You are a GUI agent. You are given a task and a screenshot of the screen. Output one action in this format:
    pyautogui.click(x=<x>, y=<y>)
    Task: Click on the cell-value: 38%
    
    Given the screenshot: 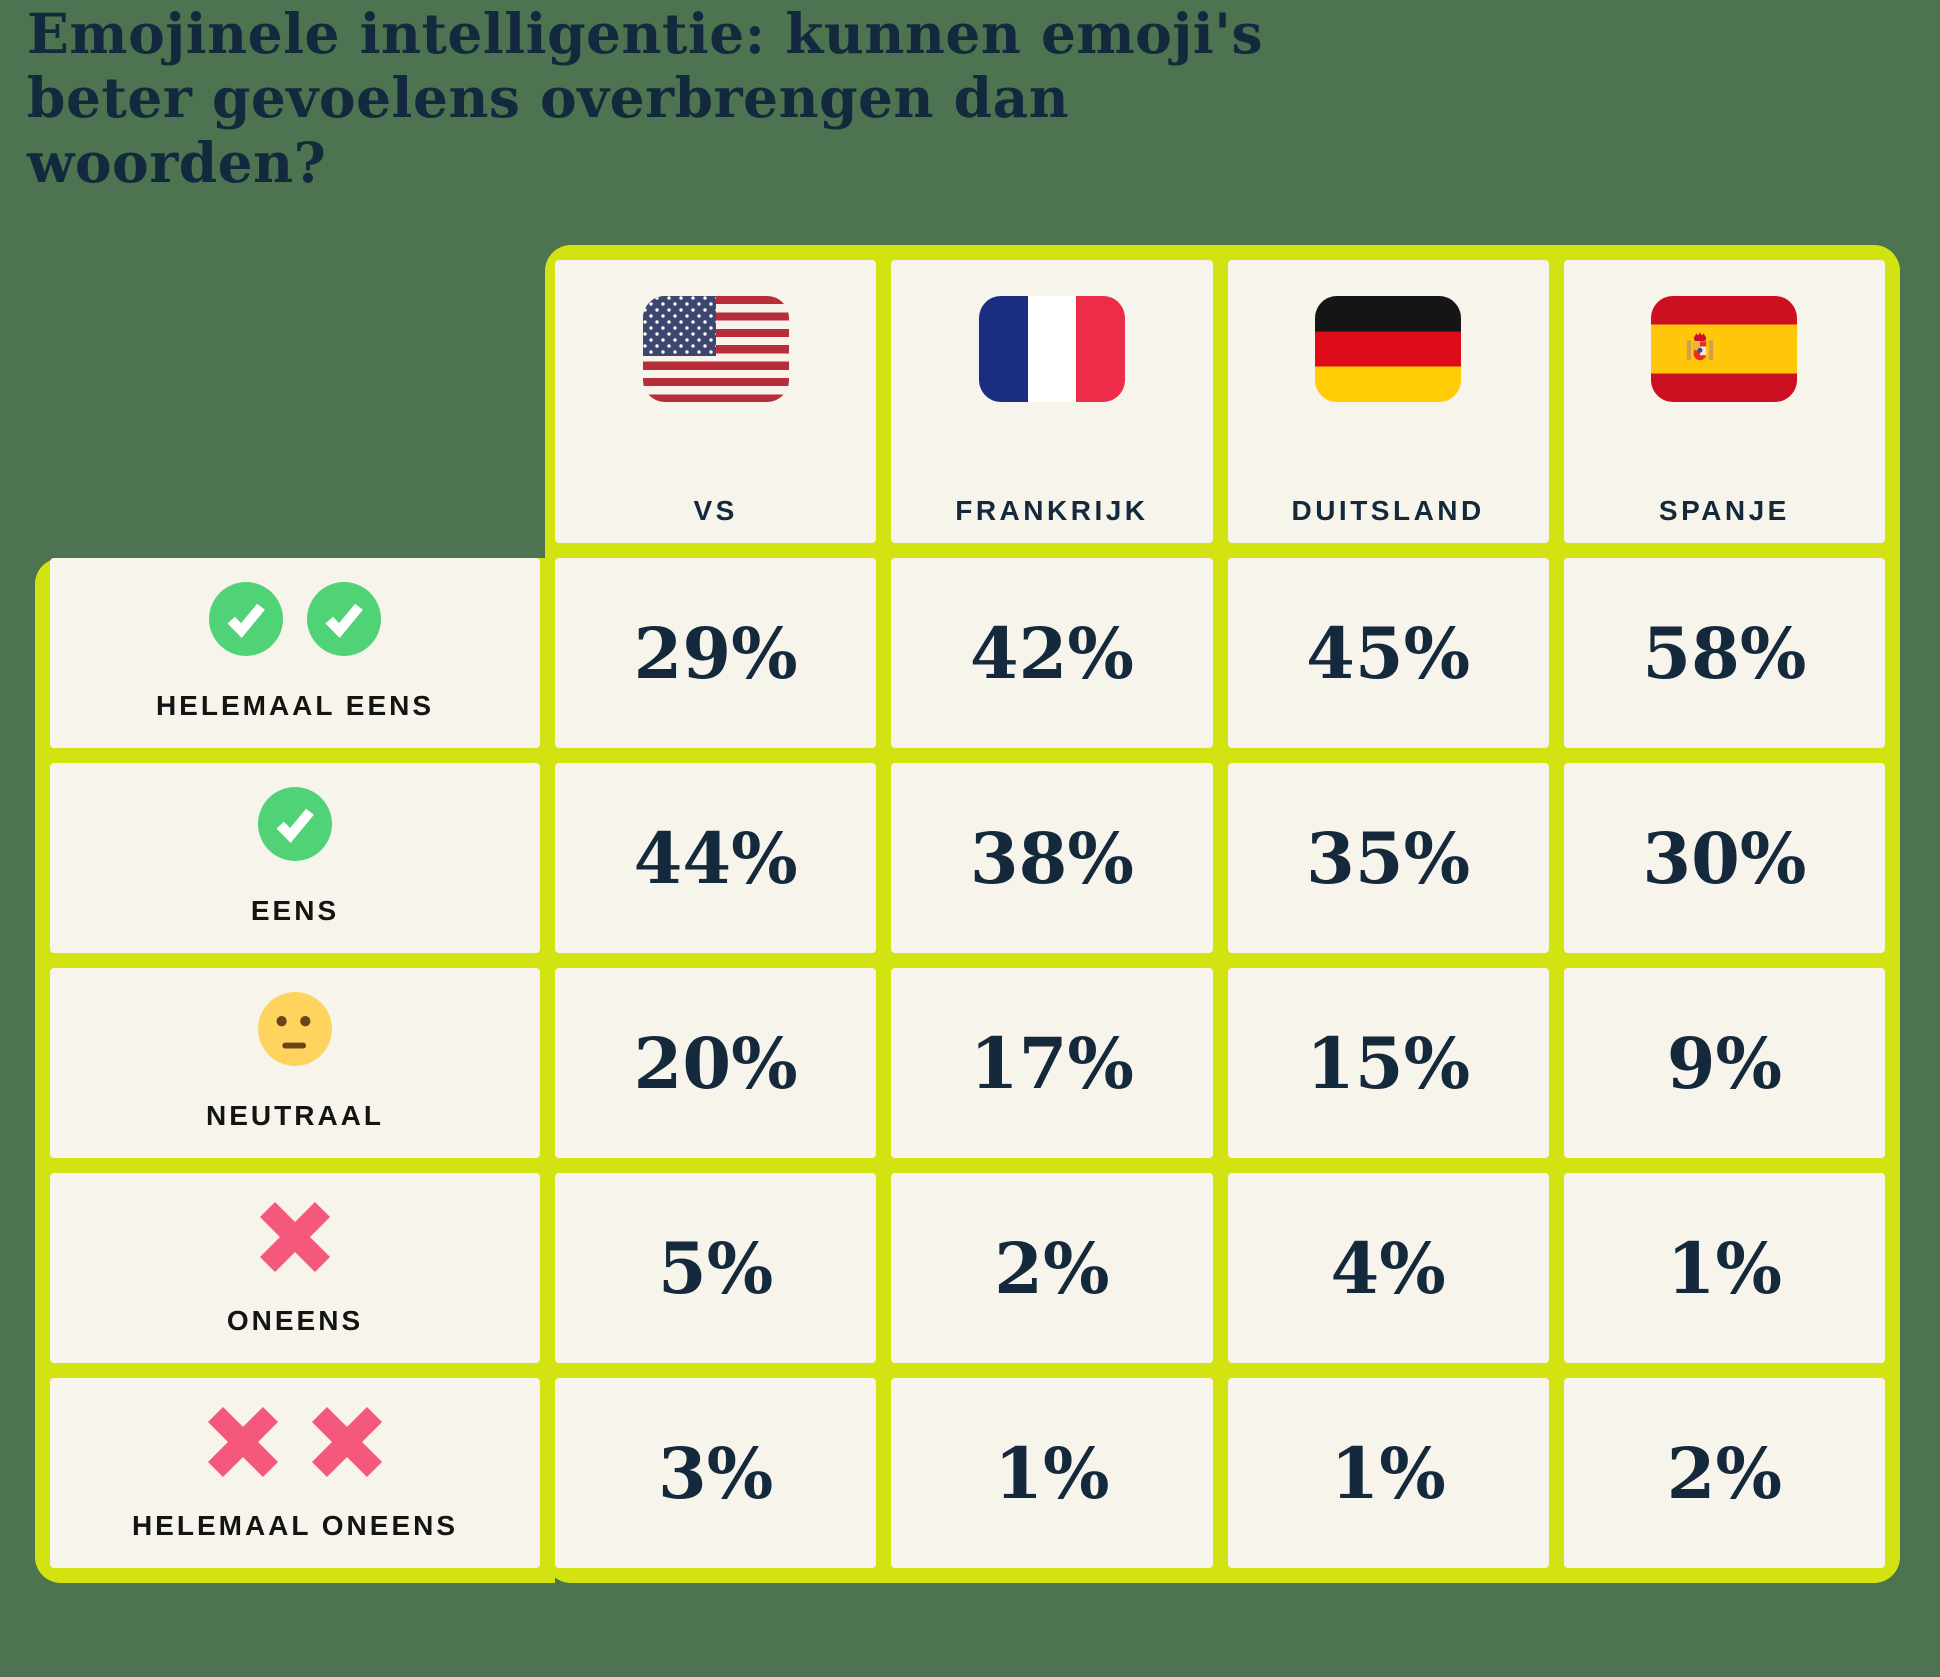 What is the action you would take?
    pyautogui.click(x=1051, y=858)
    